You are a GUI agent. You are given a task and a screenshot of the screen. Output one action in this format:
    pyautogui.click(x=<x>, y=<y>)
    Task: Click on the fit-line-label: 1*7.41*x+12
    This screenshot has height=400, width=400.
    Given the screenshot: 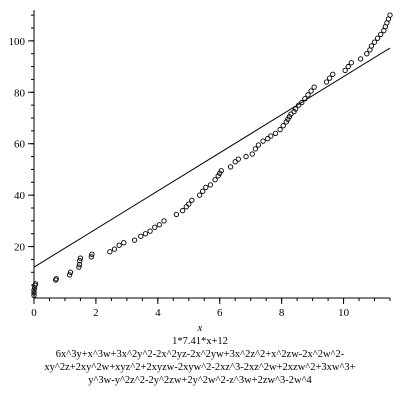 What is the action you would take?
    pyautogui.click(x=200, y=341)
    